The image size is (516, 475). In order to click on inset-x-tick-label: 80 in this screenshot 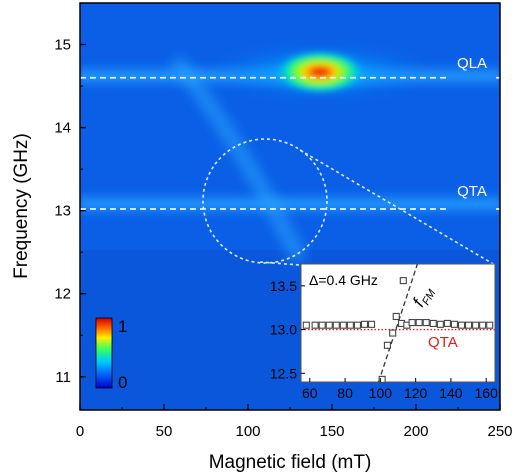, I will do `click(345, 393)`.